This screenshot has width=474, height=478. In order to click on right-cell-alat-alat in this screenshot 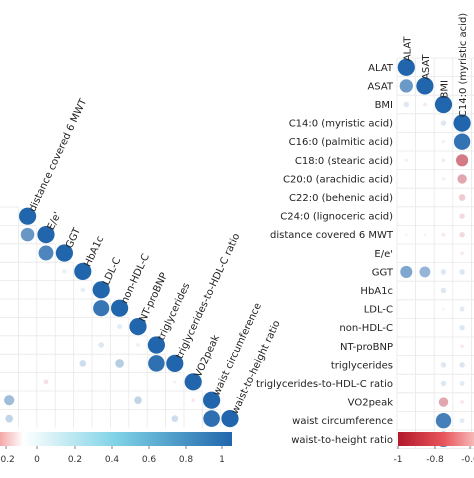, I will do `click(406, 67)`.